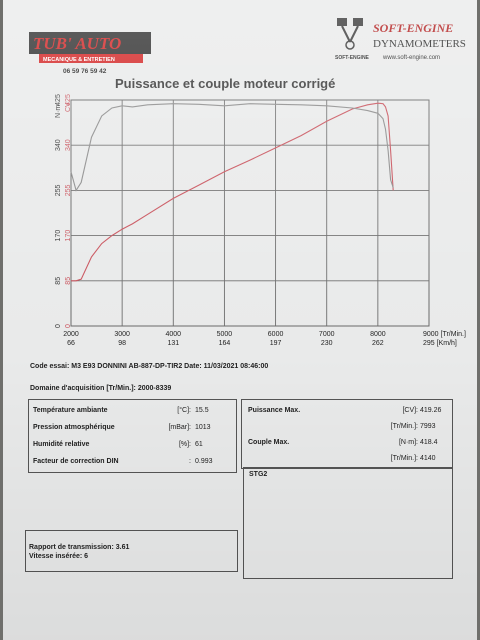  What do you see at coordinates (428, 426) in the screenshot?
I see `results-value: 7993` at bounding box center [428, 426].